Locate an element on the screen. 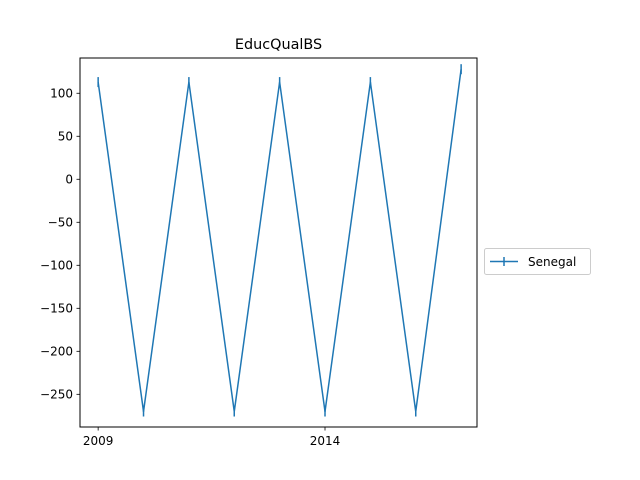 The width and height of the screenshot is (640, 480). y-tick-label: −250 is located at coordinates (56, 395).